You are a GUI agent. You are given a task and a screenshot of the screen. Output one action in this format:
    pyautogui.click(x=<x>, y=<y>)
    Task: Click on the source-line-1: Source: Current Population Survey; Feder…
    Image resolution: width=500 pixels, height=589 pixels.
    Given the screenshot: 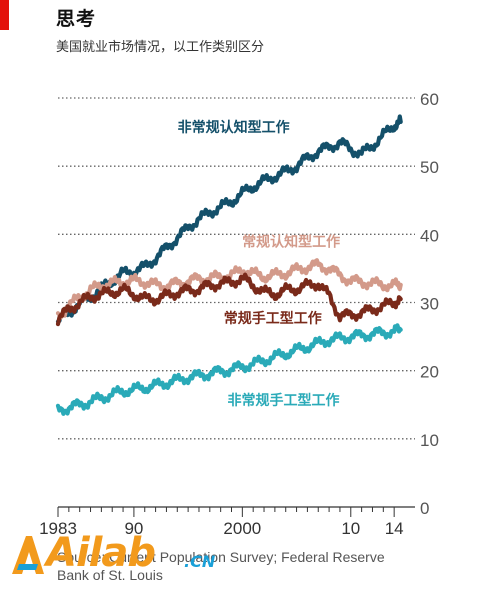 What is the action you would take?
    pyautogui.click(x=221, y=557)
    